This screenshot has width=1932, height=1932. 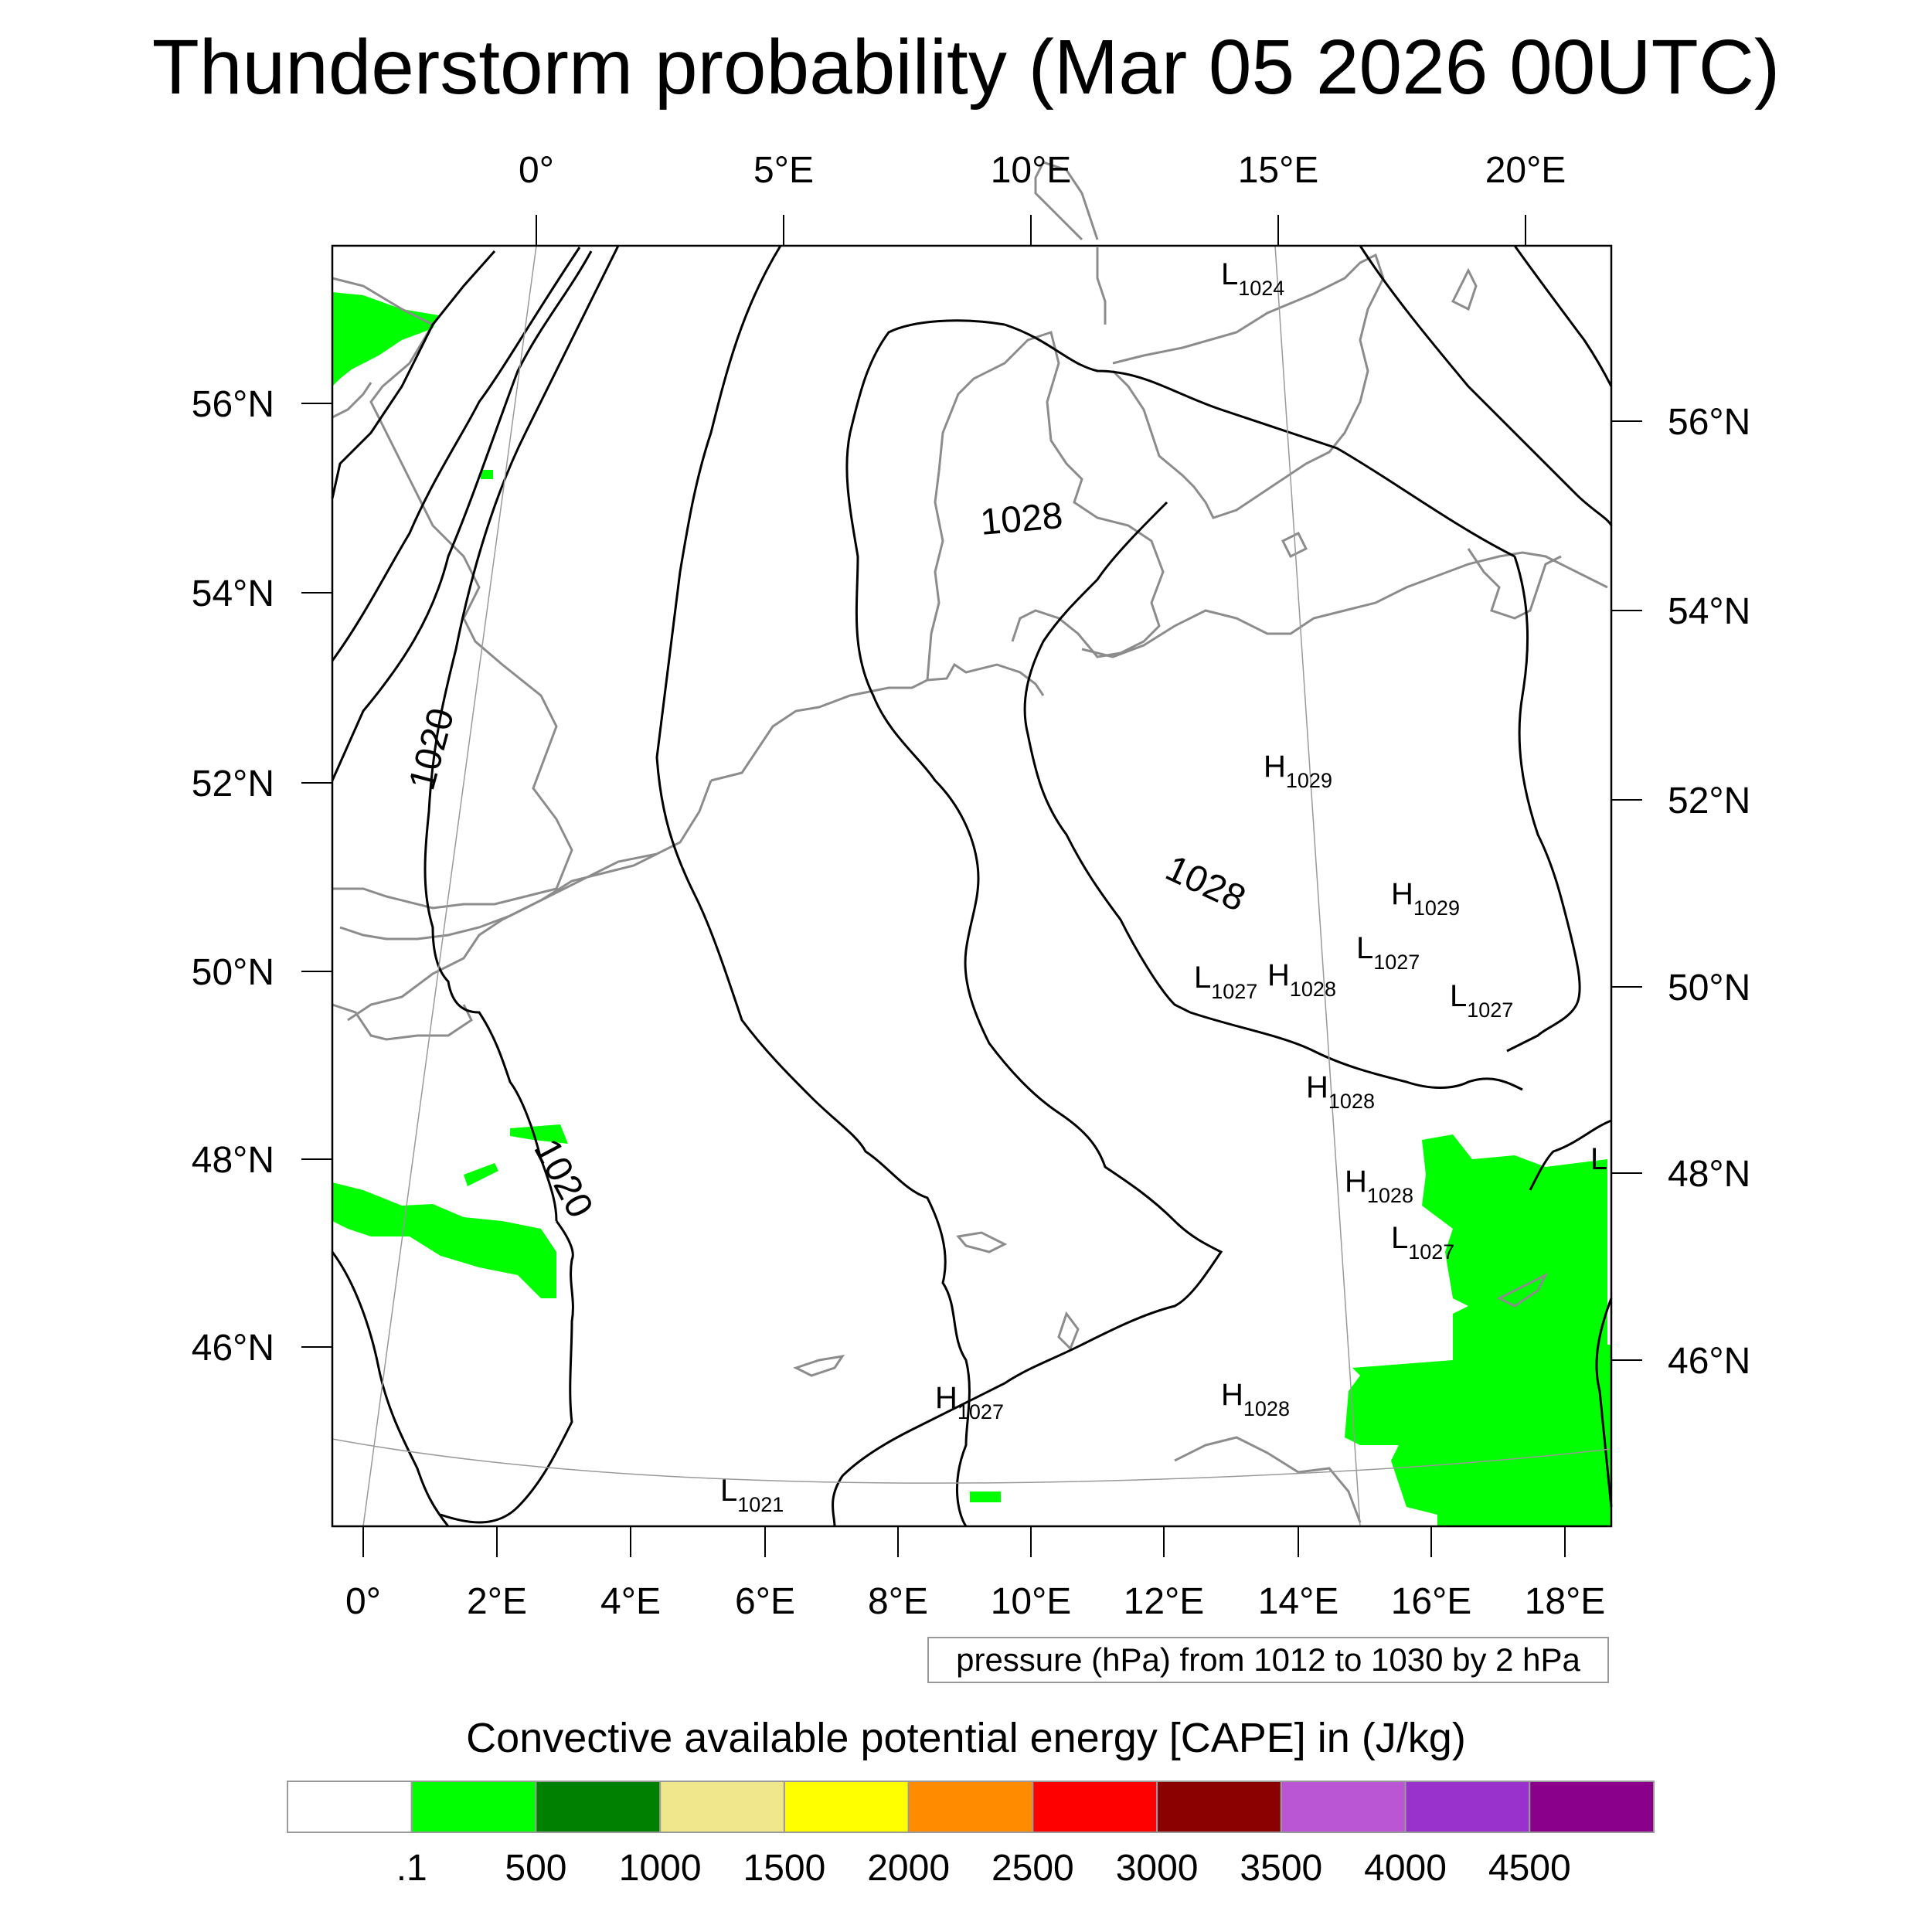 I want to click on left-lat-labels: 56°N 54°N 52°N 50°N 48°N 46°N, so click(x=233, y=877).